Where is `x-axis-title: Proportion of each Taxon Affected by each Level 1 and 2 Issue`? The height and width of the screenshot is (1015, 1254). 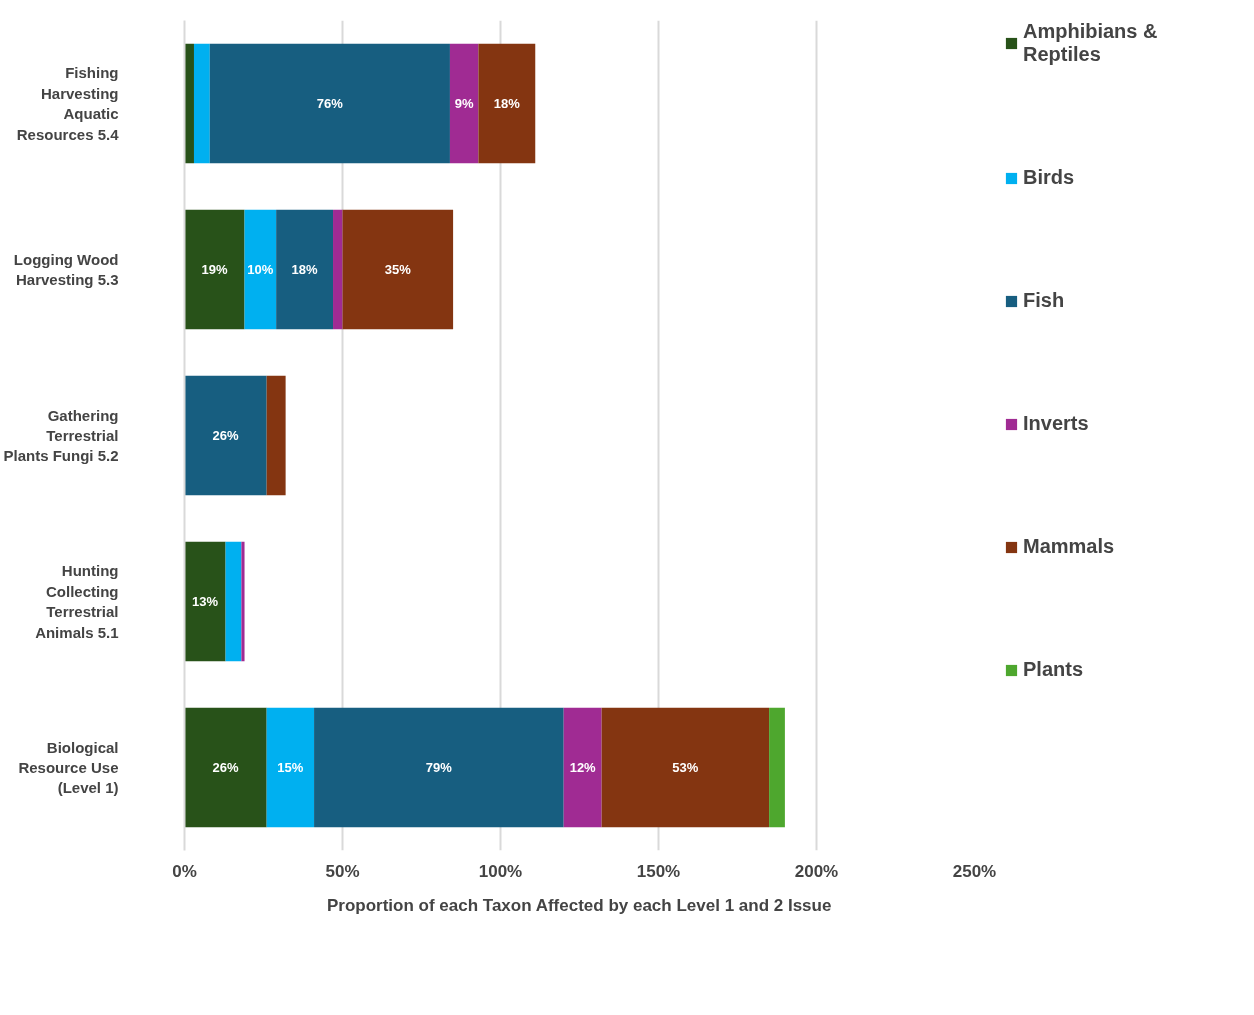
x-axis-title: Proportion of each Taxon Affected by each Level 1 and 2 Issue is located at coordinates (579, 905).